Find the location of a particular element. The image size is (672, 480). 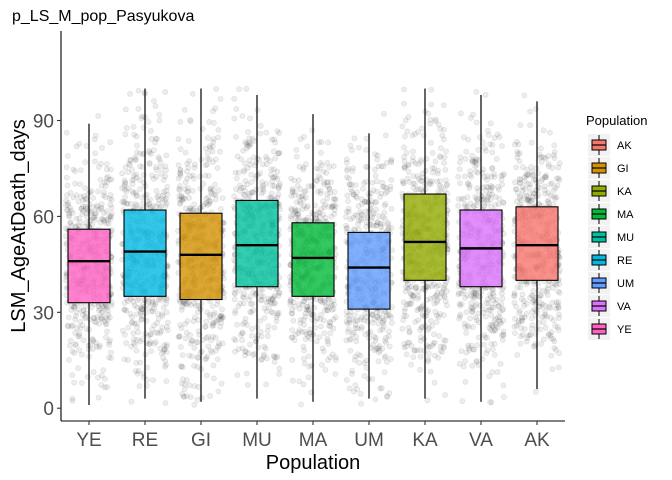

x-ticks: YE RE GI MU MA UM KA VA AK is located at coordinates (313, 436).